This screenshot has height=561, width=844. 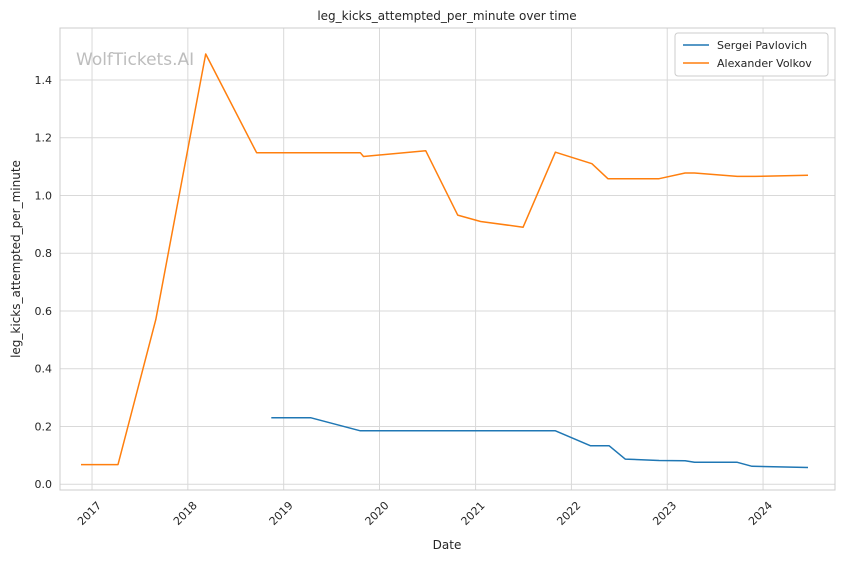 What do you see at coordinates (447, 545) in the screenshot?
I see `x-axis-title: Date` at bounding box center [447, 545].